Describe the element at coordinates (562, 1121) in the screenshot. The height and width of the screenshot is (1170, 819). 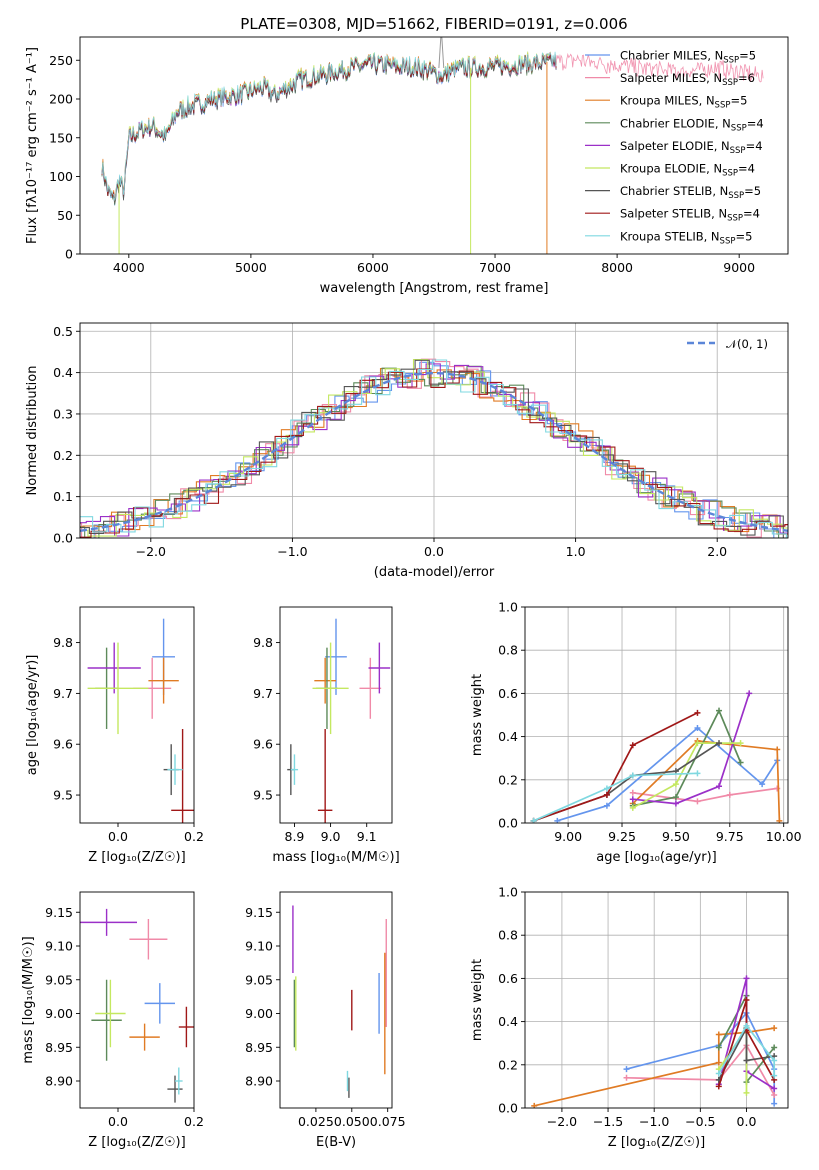
I see `x-tick-label: −2.0` at that location.